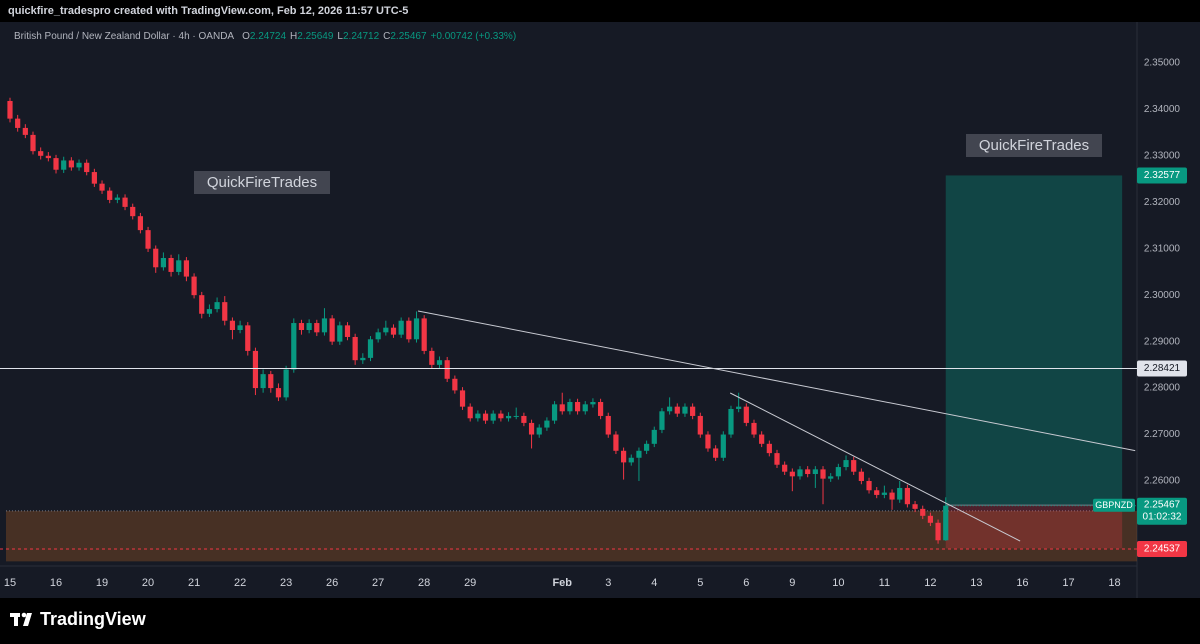  I want to click on x-tick-label: 19, so click(102, 583).